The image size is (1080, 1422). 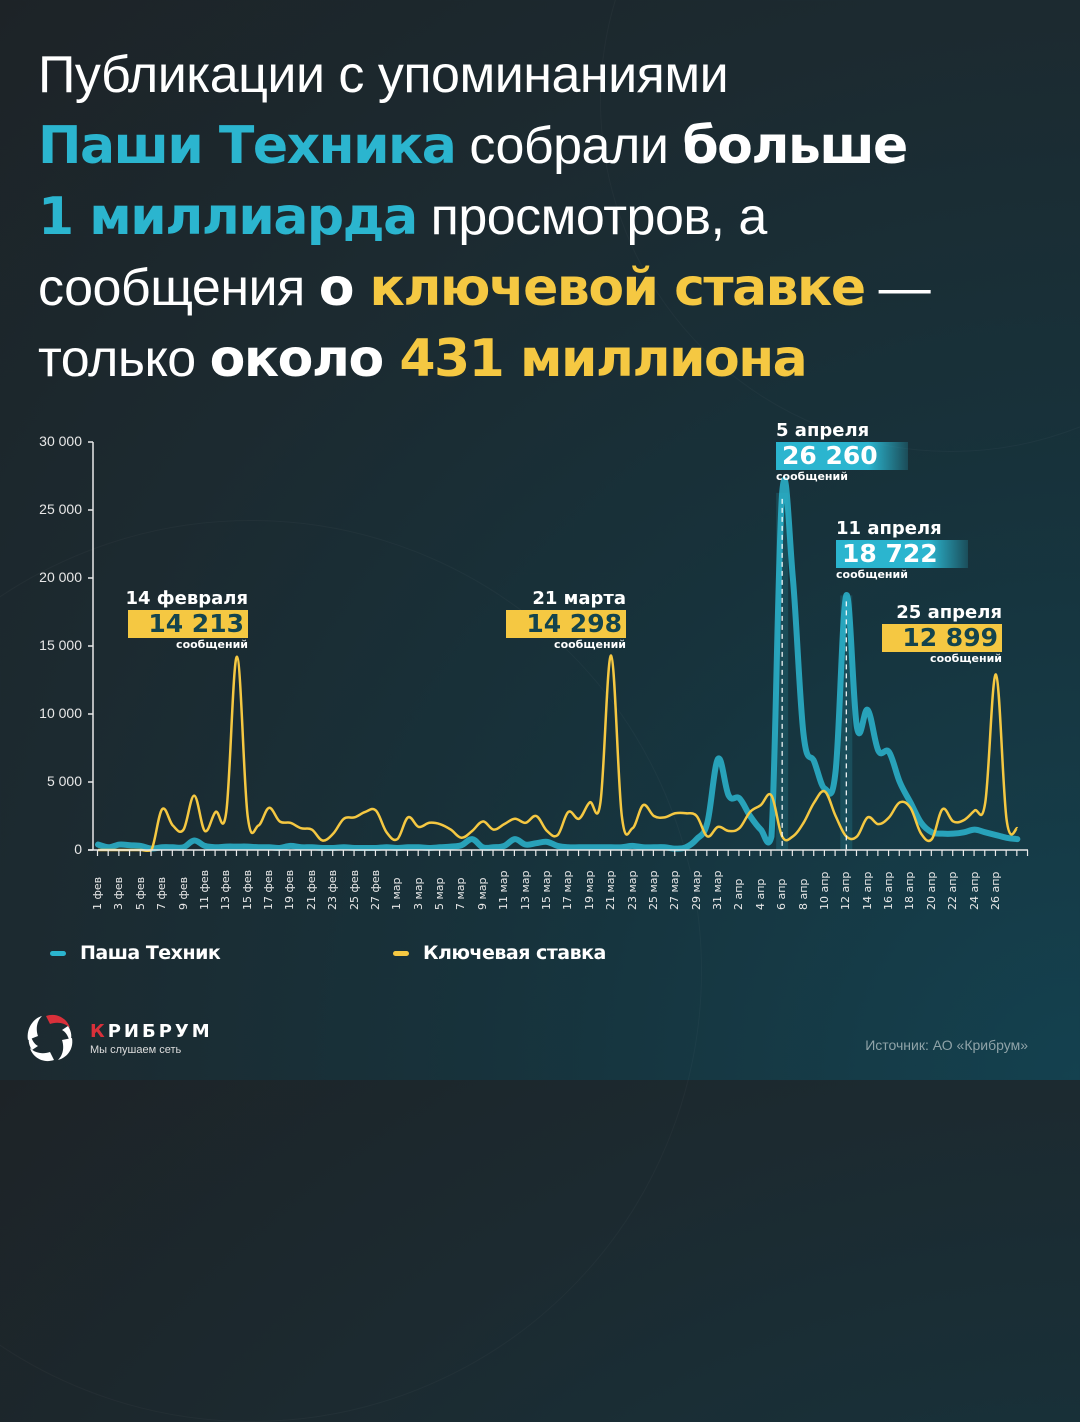 What do you see at coordinates (611, 890) in the screenshot?
I see `x-tick-label: 21 мар` at bounding box center [611, 890].